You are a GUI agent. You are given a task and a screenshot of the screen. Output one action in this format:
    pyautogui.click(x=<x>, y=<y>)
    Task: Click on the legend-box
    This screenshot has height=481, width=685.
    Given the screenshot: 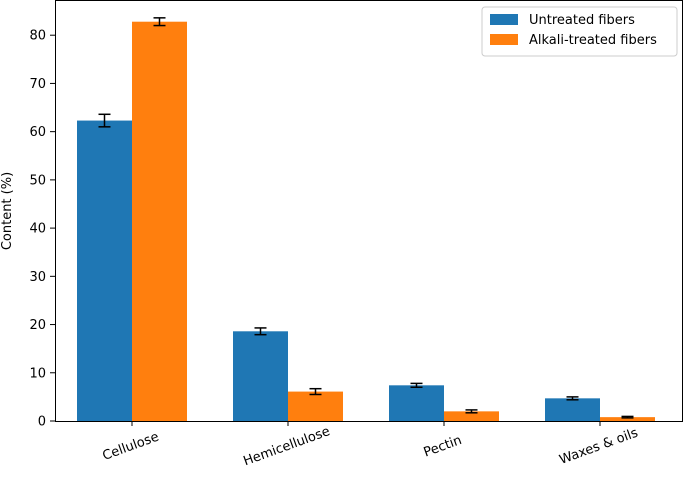 What is the action you would take?
    pyautogui.click(x=579, y=31)
    